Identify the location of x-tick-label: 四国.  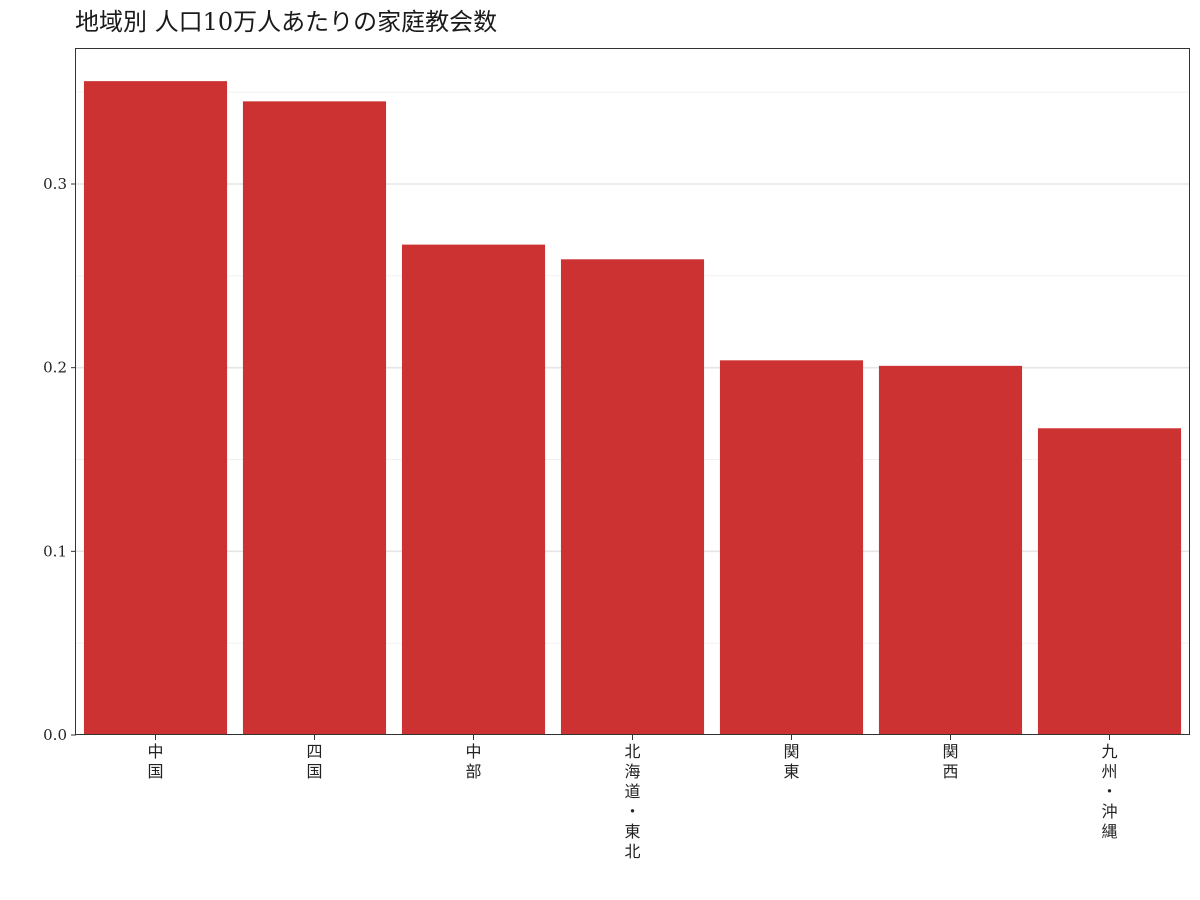
(314, 761).